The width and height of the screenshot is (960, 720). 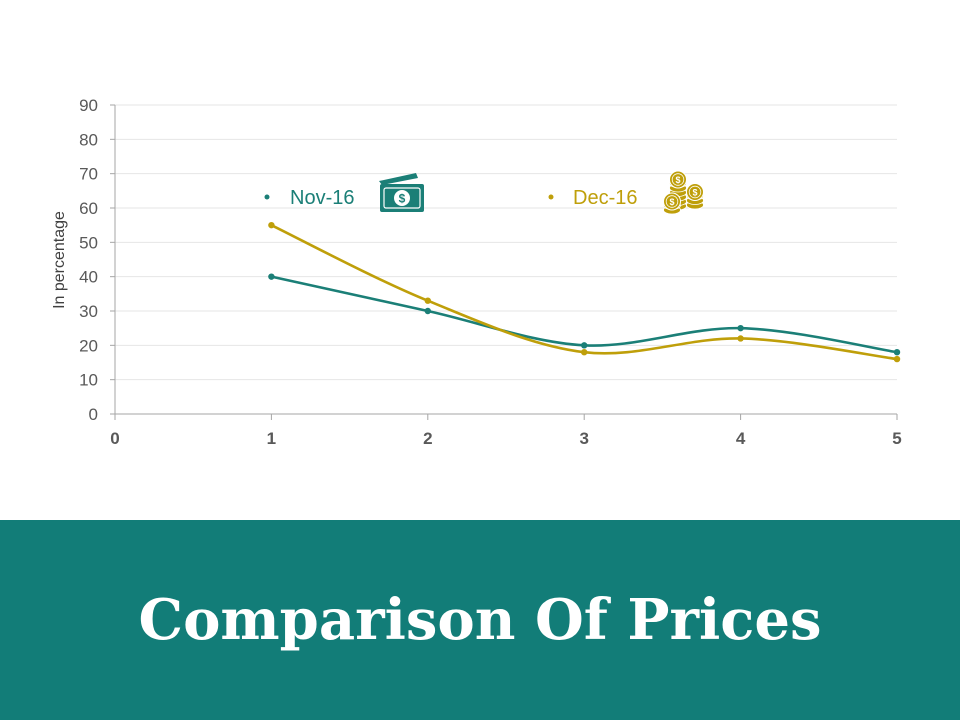 I want to click on y-tick-label: 90, so click(x=88, y=105).